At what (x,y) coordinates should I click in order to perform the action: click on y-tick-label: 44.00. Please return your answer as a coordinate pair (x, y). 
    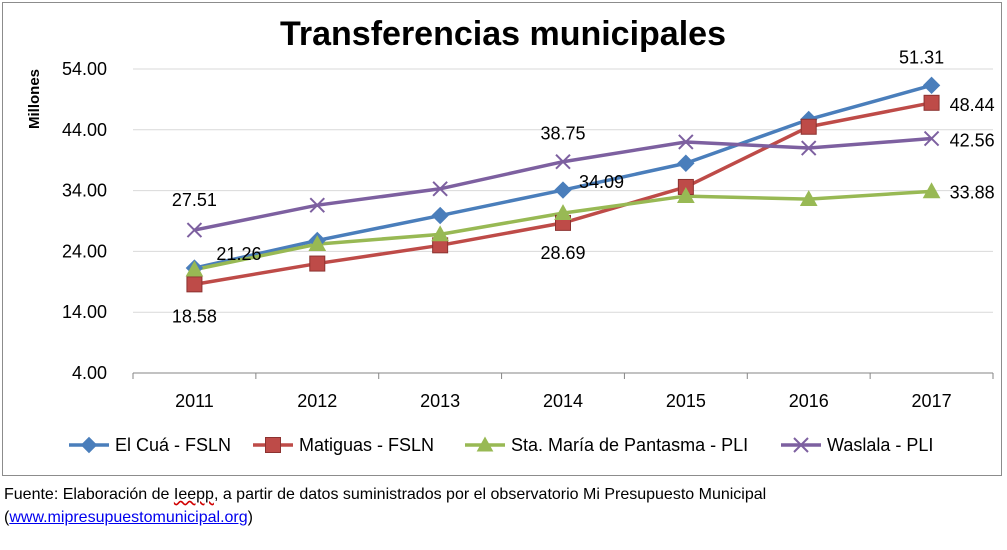
    Looking at the image, I should click on (84, 130).